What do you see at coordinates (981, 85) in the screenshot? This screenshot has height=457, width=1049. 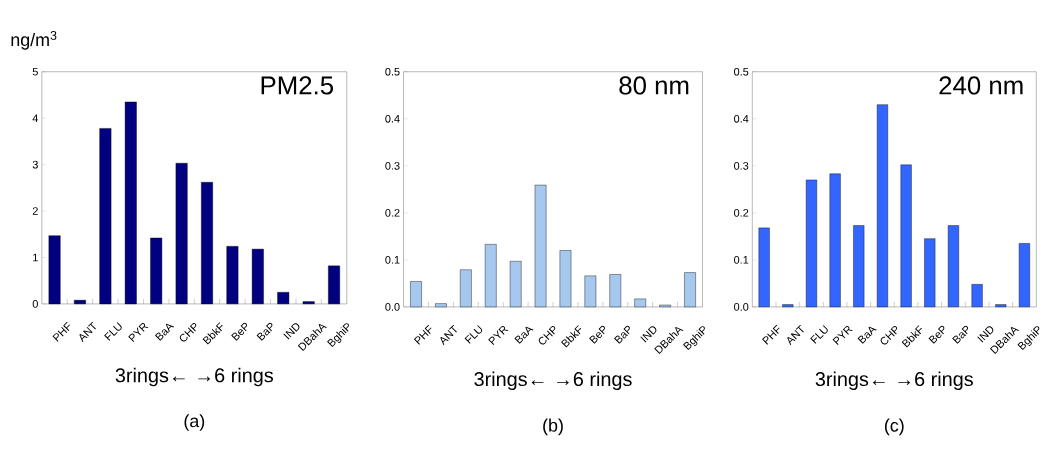 I see `chart-title: 240 nm` at bounding box center [981, 85].